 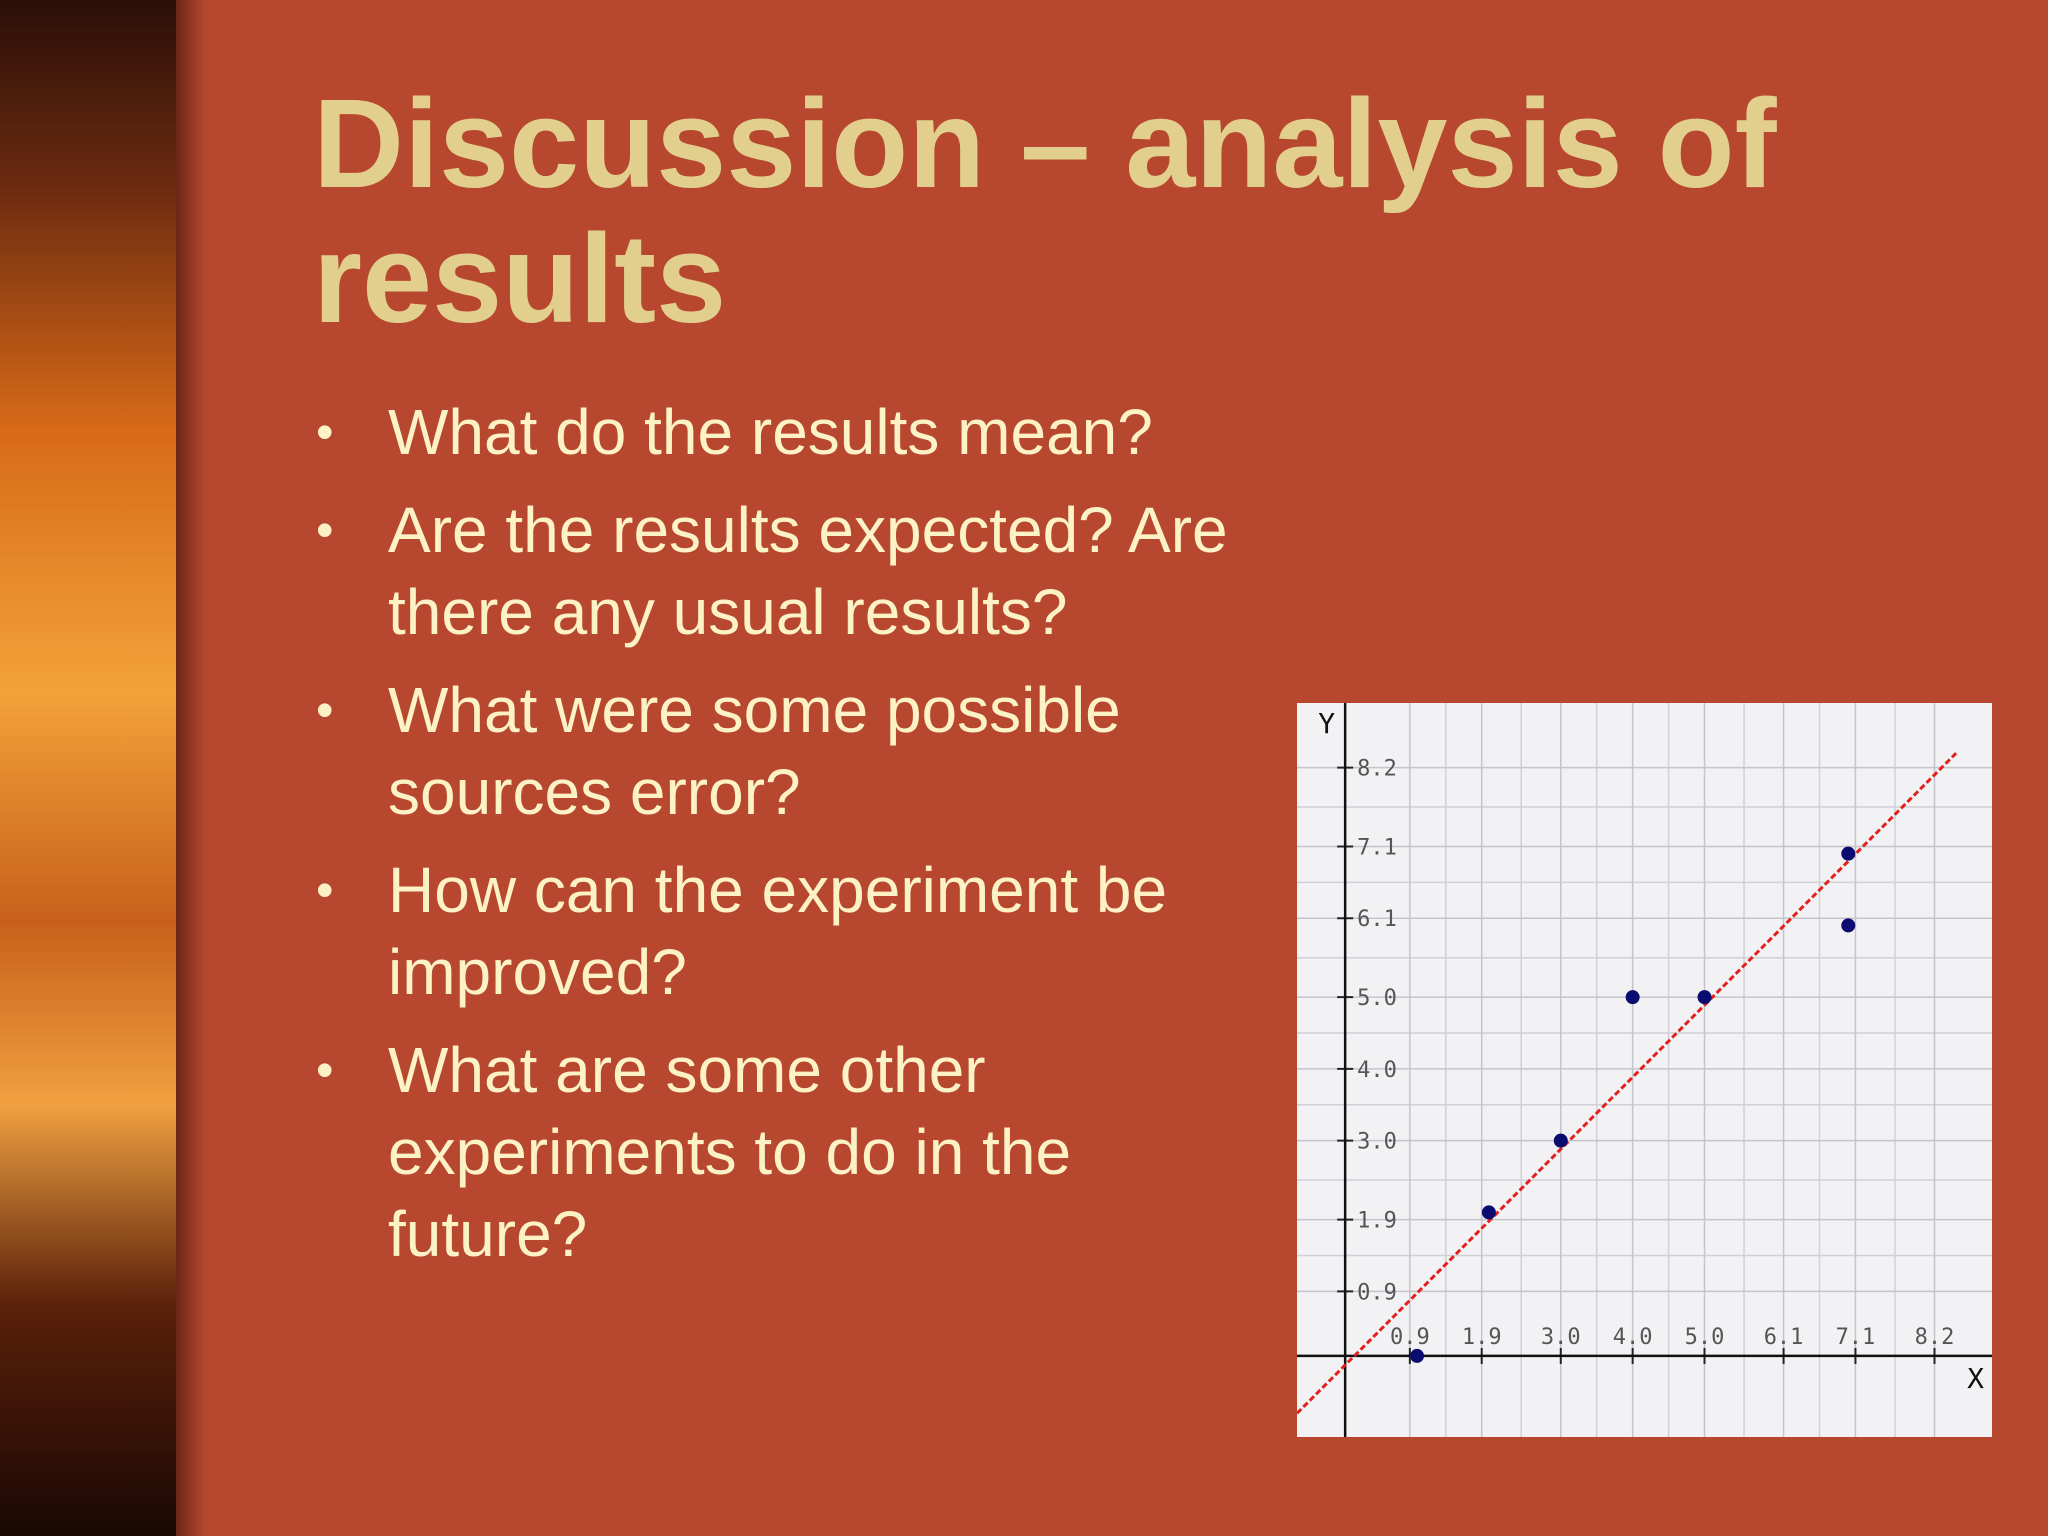 I want to click on trend-line, so click(x=1627, y=1083).